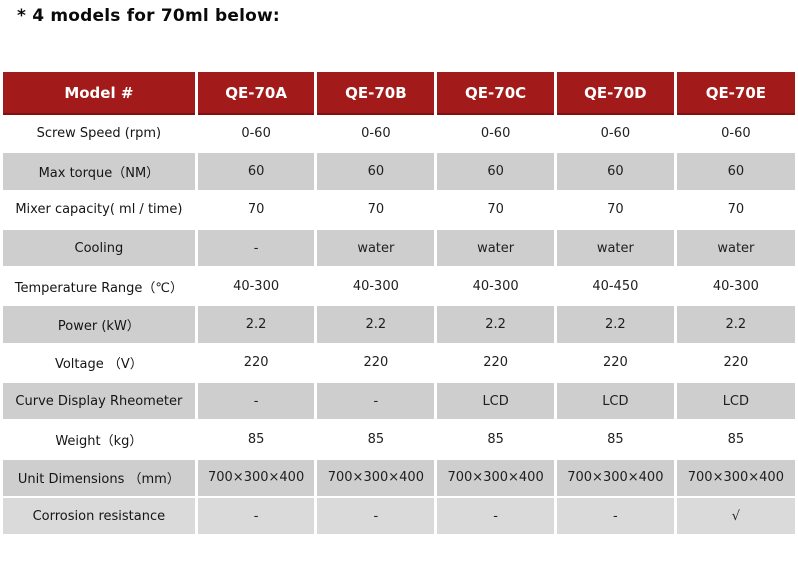 The image size is (798, 565). I want to click on table-row: Cooling - water water water water, so click(399, 248).